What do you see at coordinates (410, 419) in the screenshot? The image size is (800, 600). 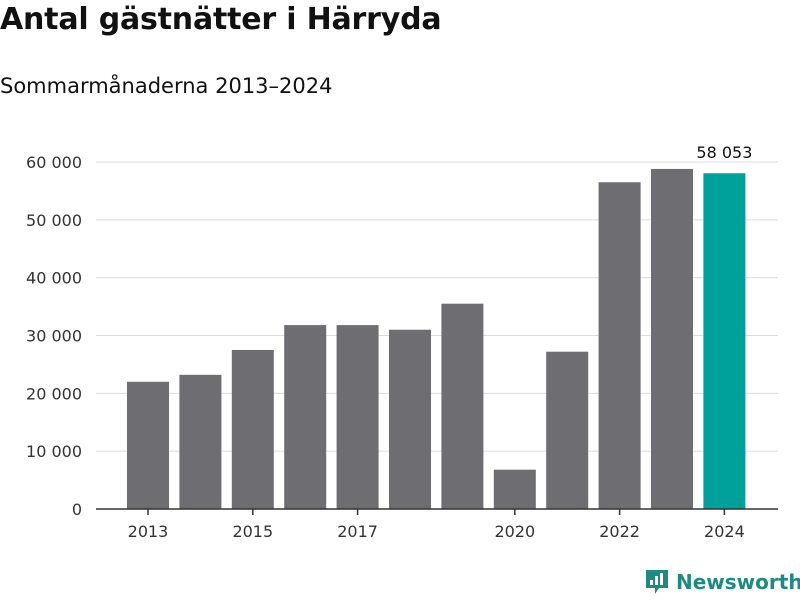 I see `bar-2018` at bounding box center [410, 419].